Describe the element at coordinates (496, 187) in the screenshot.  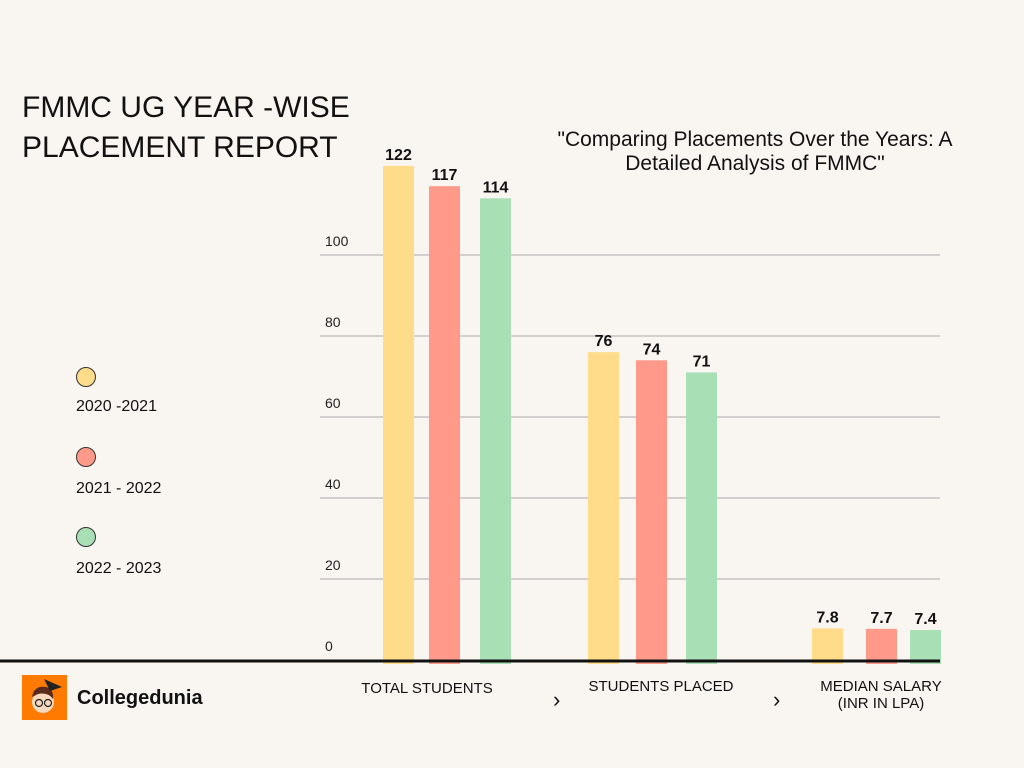
I see `data-label: 114` at that location.